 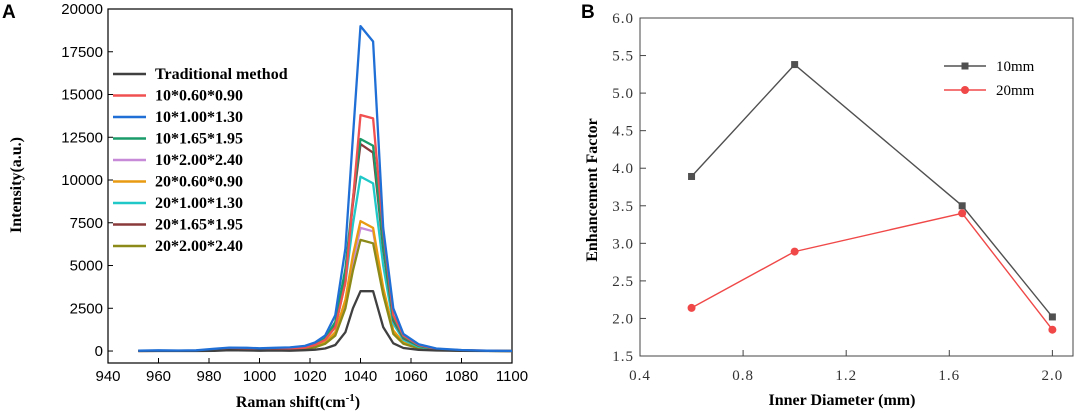 What do you see at coordinates (623, 169) in the screenshot?
I see `y-tick-label: 4.0` at bounding box center [623, 169].